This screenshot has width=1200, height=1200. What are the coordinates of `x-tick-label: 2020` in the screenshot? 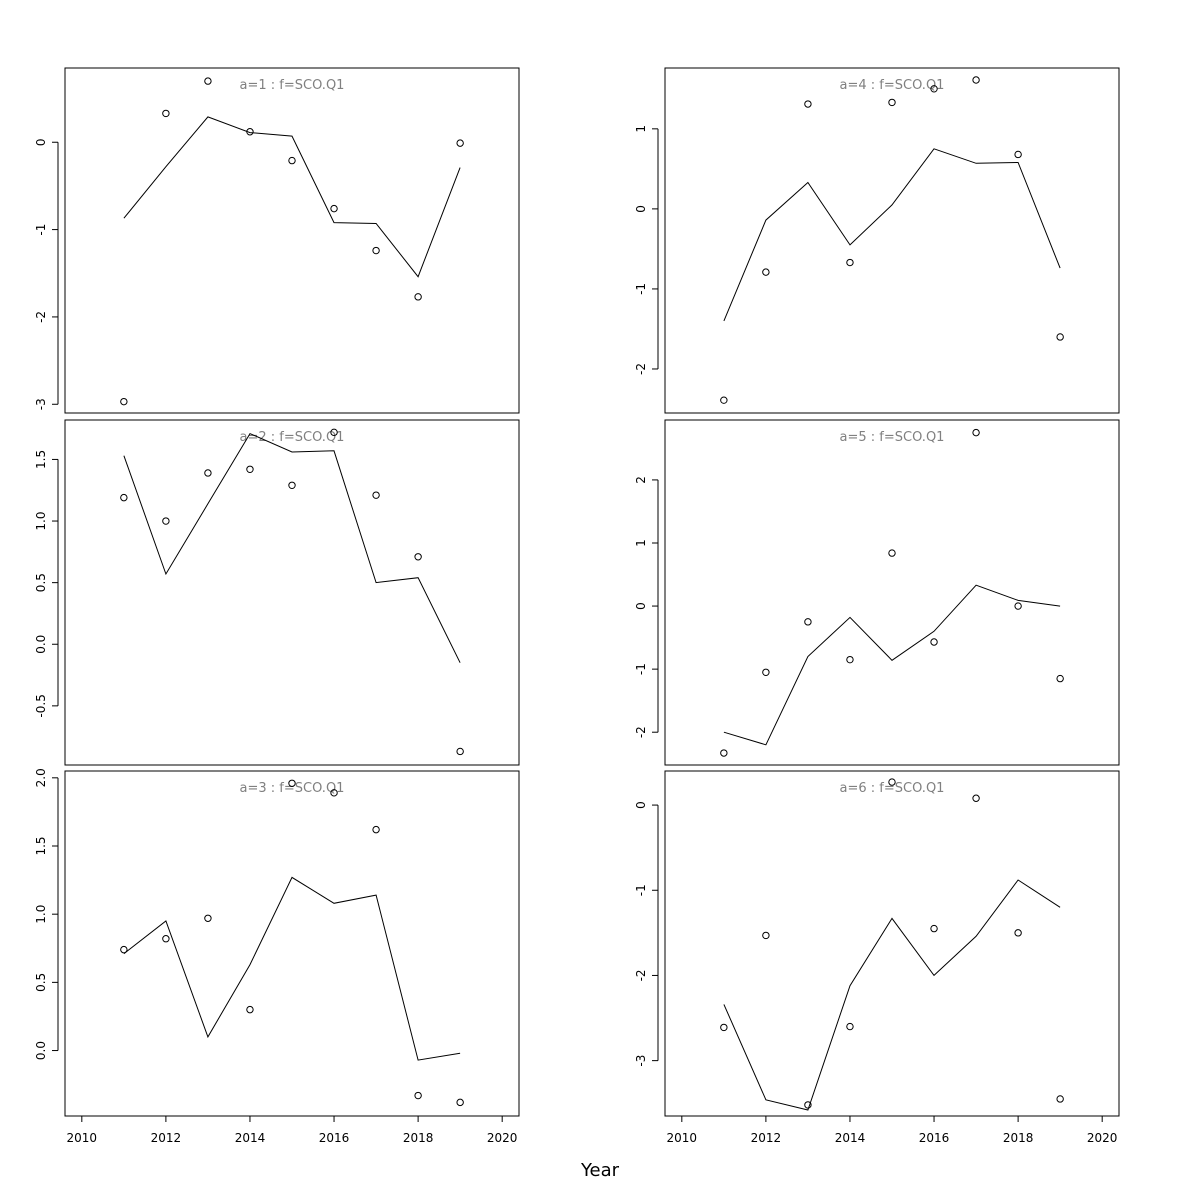 It's located at (1102, 1138).